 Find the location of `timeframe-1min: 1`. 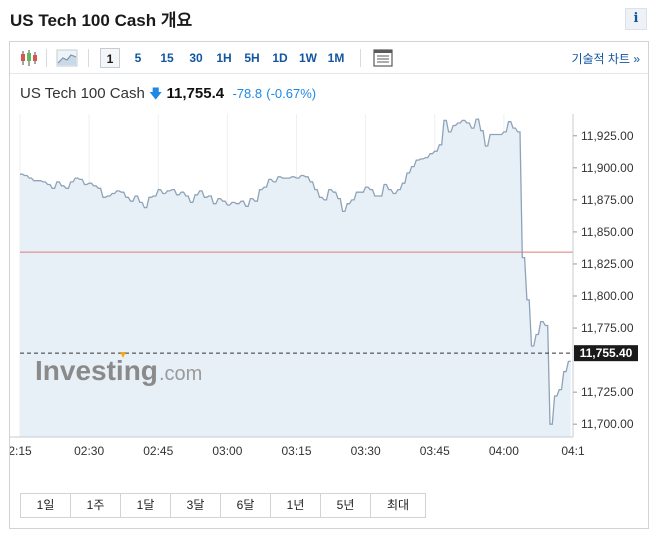

timeframe-1min: 1 is located at coordinates (110, 58).